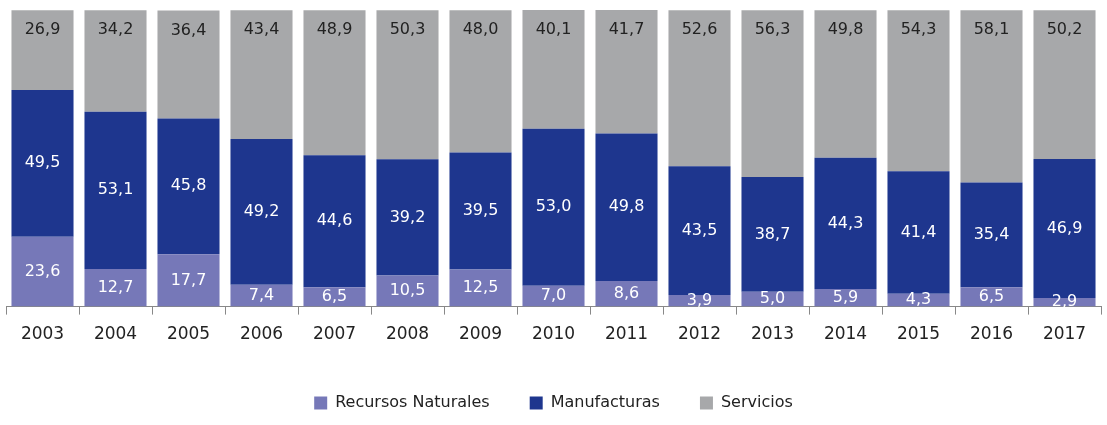 This screenshot has height=425, width=1107. What do you see at coordinates (553, 29) in the screenshot?
I see `data-label: 40,1` at bounding box center [553, 29].